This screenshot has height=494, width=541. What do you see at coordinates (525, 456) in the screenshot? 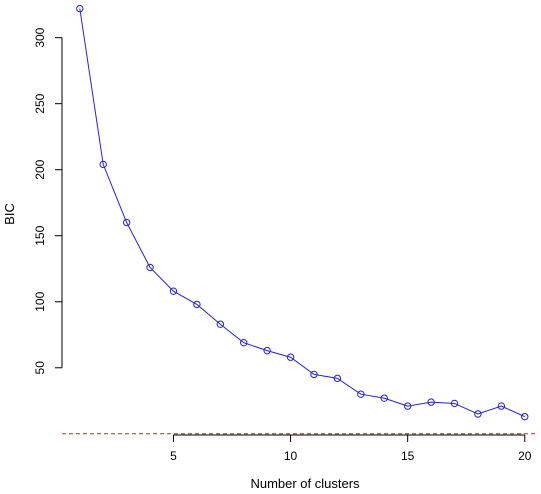
I see `x-tick-label: 20` at bounding box center [525, 456].